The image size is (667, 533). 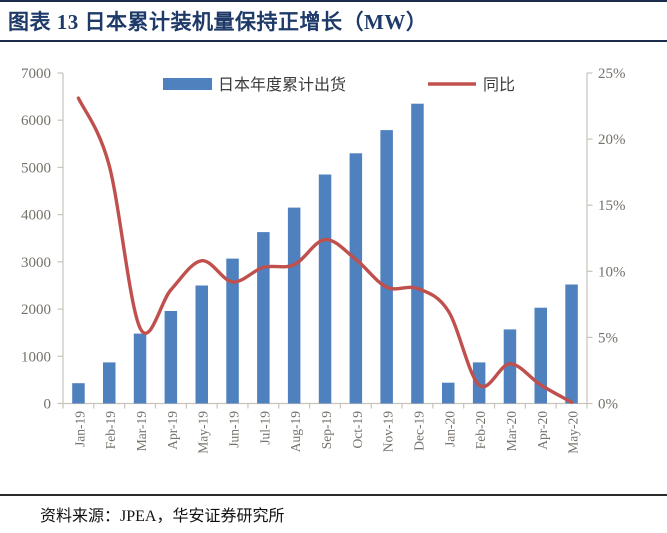 I want to click on x-axis-label: Mar-20, so click(x=511, y=431).